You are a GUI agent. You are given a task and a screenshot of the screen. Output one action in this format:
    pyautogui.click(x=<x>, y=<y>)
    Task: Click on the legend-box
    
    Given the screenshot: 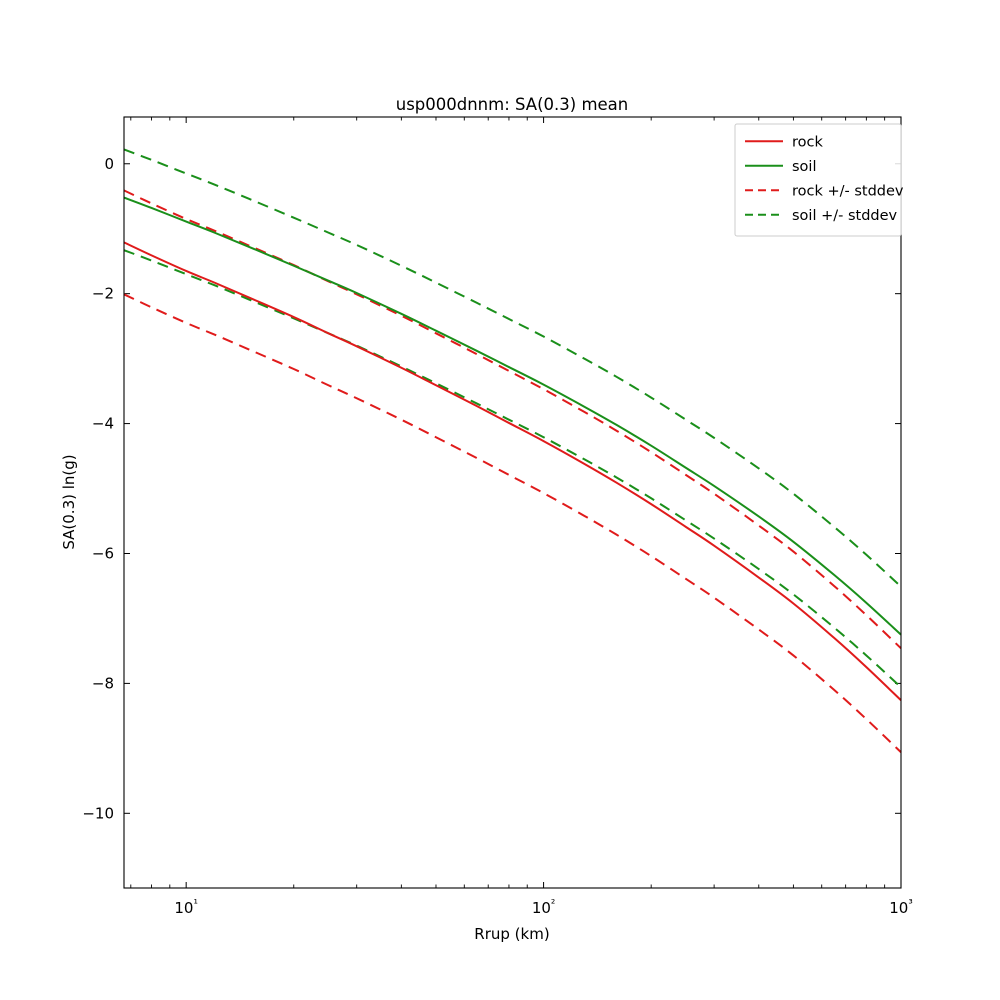 What is the action you would take?
    pyautogui.click(x=818, y=180)
    